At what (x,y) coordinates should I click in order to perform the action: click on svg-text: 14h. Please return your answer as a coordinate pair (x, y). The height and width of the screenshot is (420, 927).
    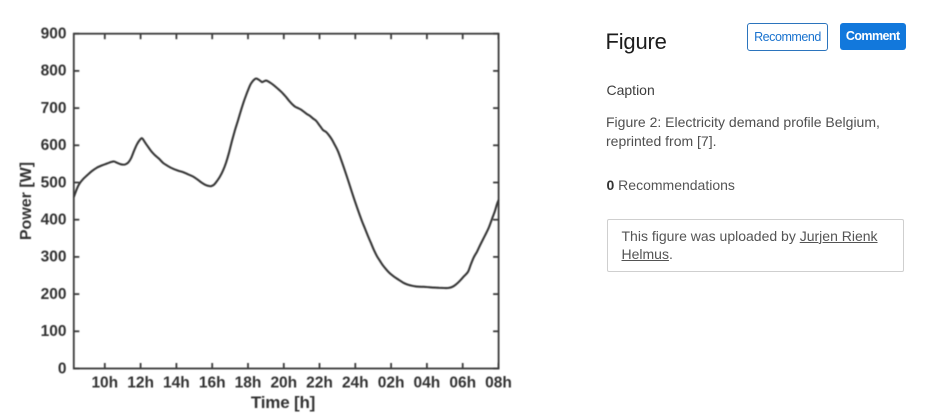
    Looking at the image, I should click on (176, 383).